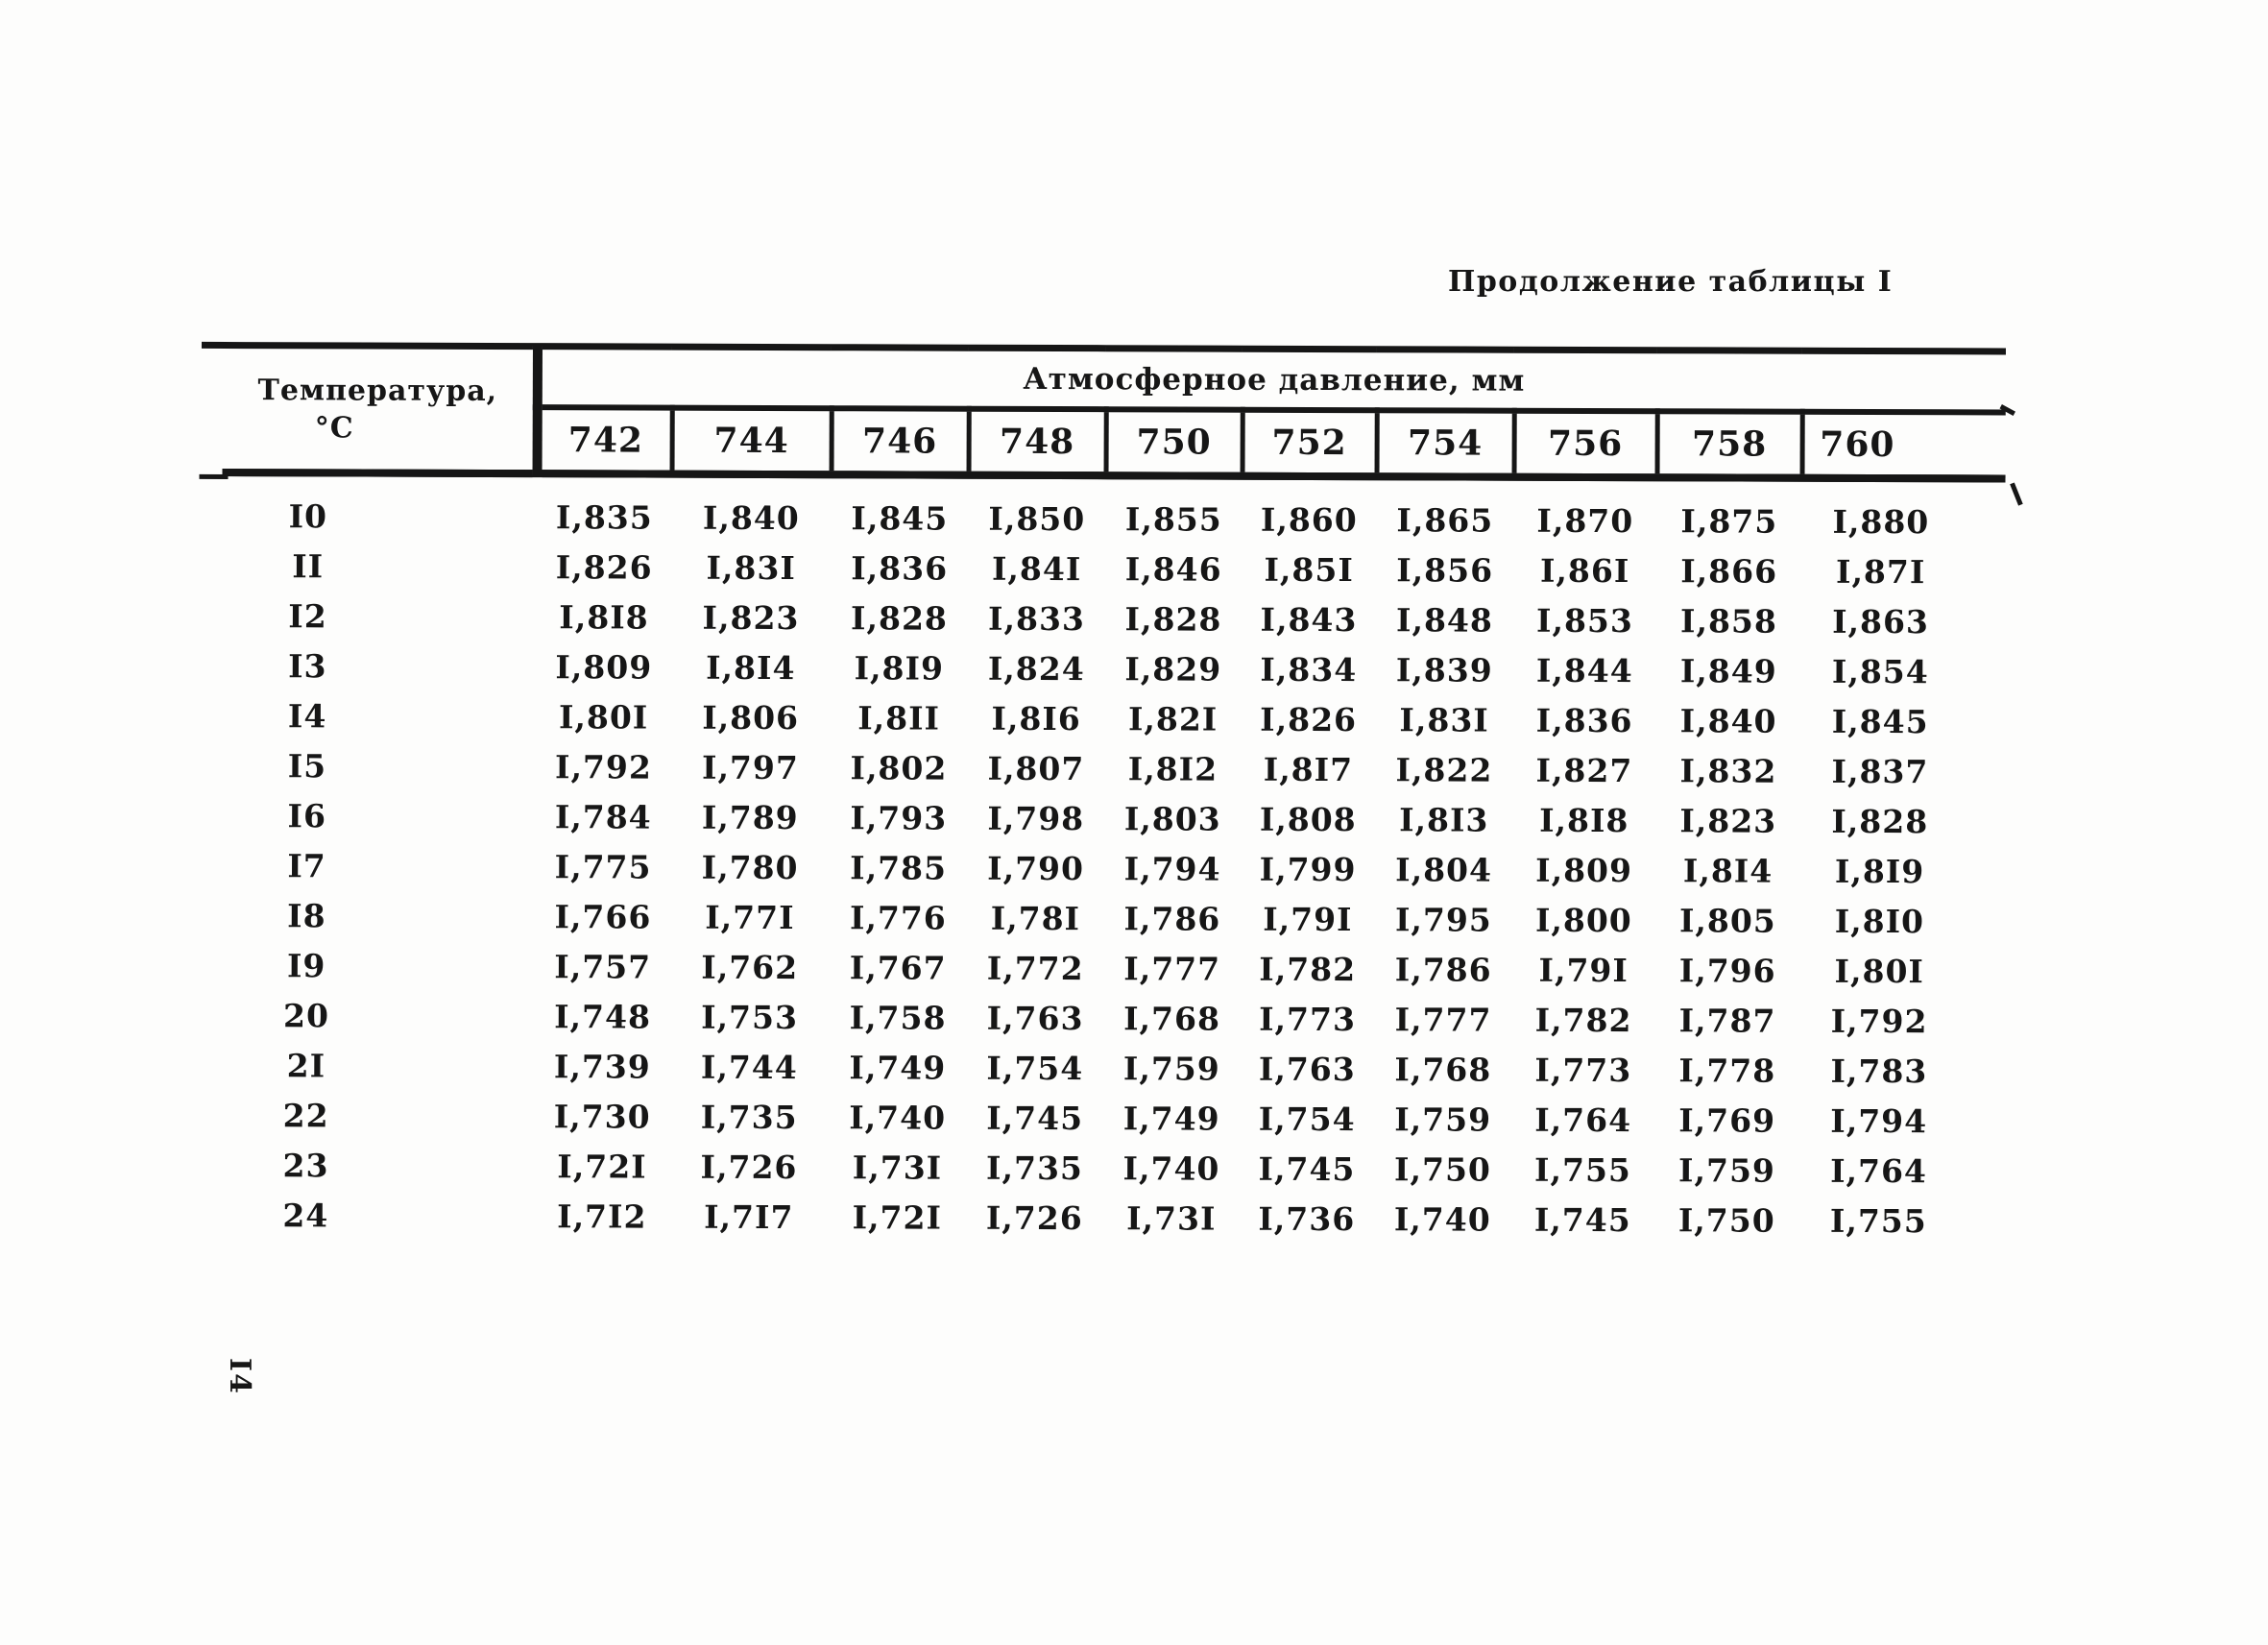 The width and height of the screenshot is (2268, 1645). Describe the element at coordinates (1728, 621) in the screenshot. I see `pressure-value: I,858` at that location.